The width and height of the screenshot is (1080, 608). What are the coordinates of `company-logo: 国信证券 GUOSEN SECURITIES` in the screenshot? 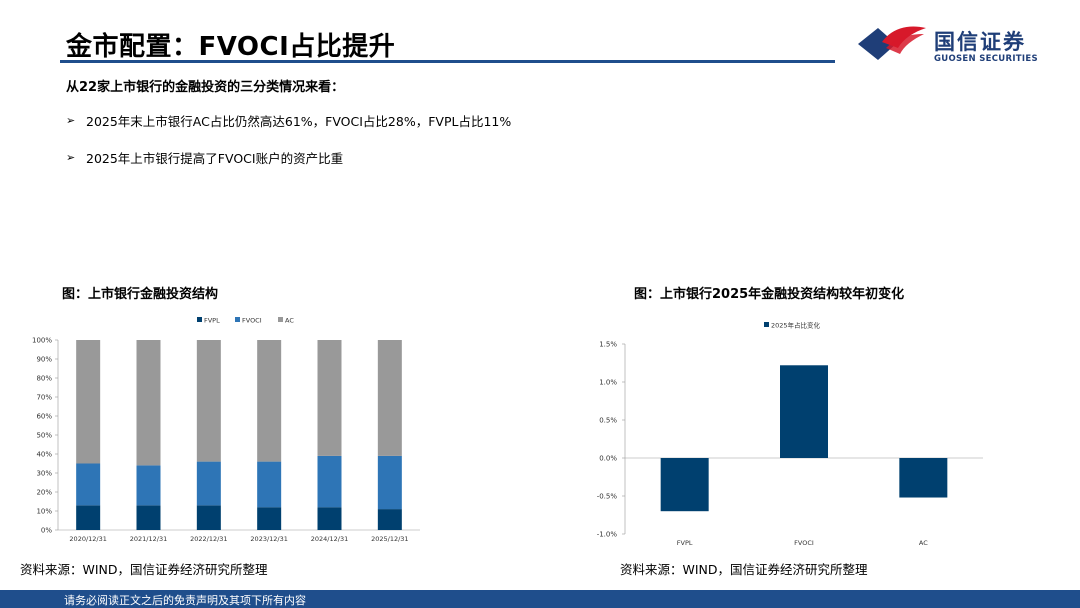 It's located at (951, 44).